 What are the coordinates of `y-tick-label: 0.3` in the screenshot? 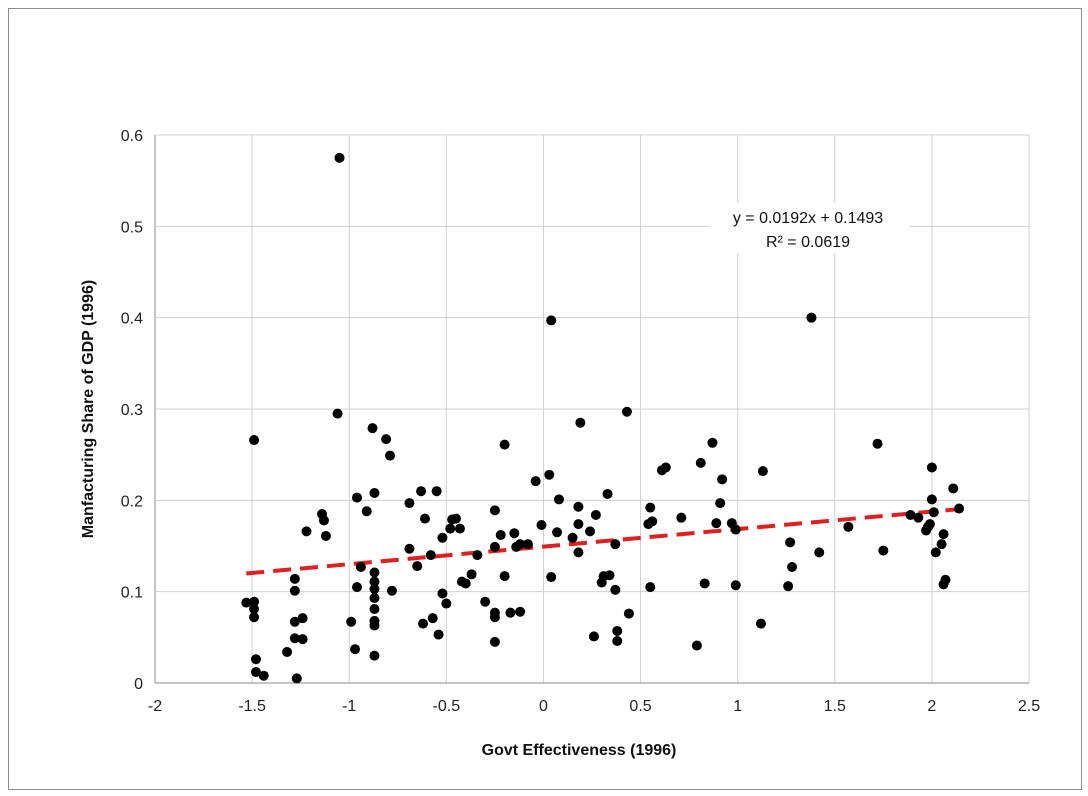 It's located at (132, 410).